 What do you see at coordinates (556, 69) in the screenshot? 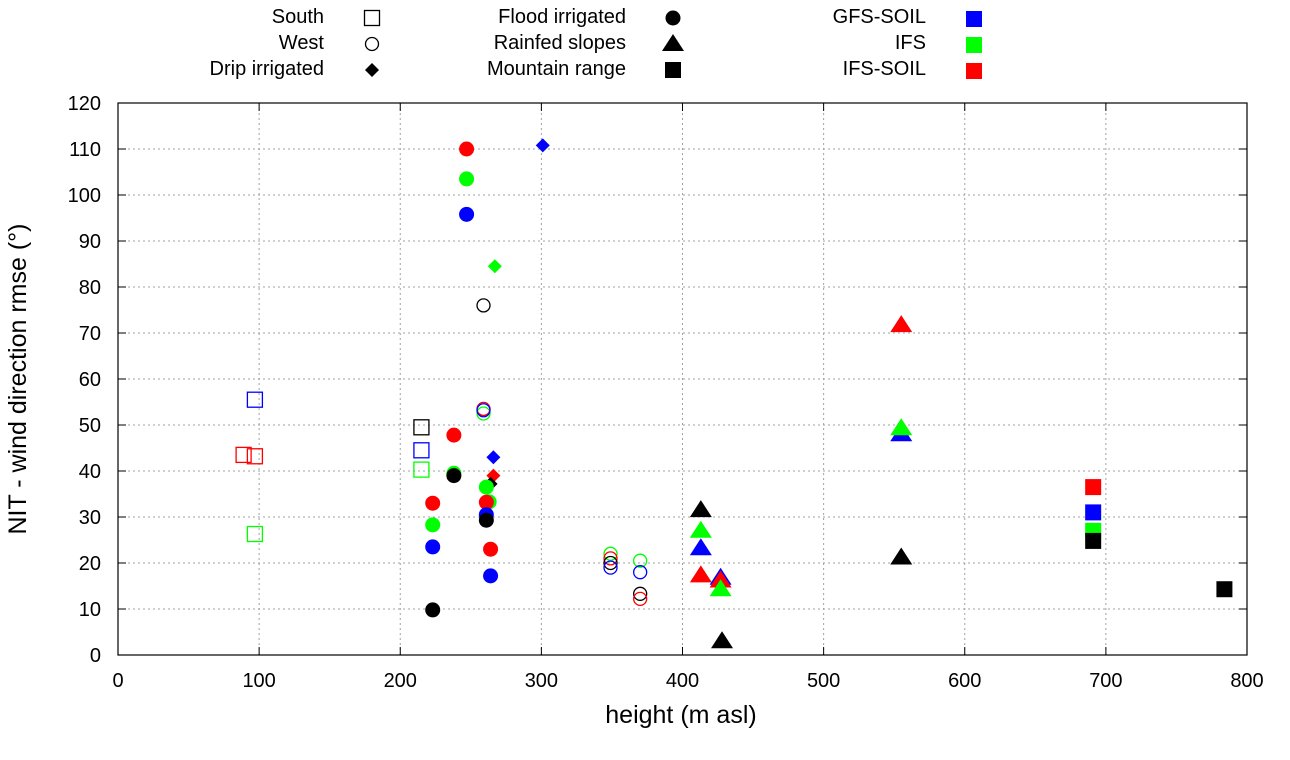
I see `legend-label: Mountain range` at bounding box center [556, 69].